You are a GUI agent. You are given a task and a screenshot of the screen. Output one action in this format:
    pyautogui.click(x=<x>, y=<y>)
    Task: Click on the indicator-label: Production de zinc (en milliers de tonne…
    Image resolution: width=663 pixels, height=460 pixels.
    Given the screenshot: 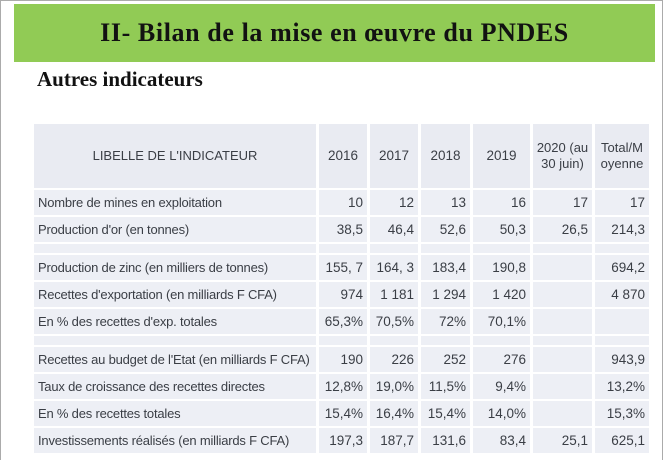 What is the action you would take?
    pyautogui.click(x=175, y=267)
    